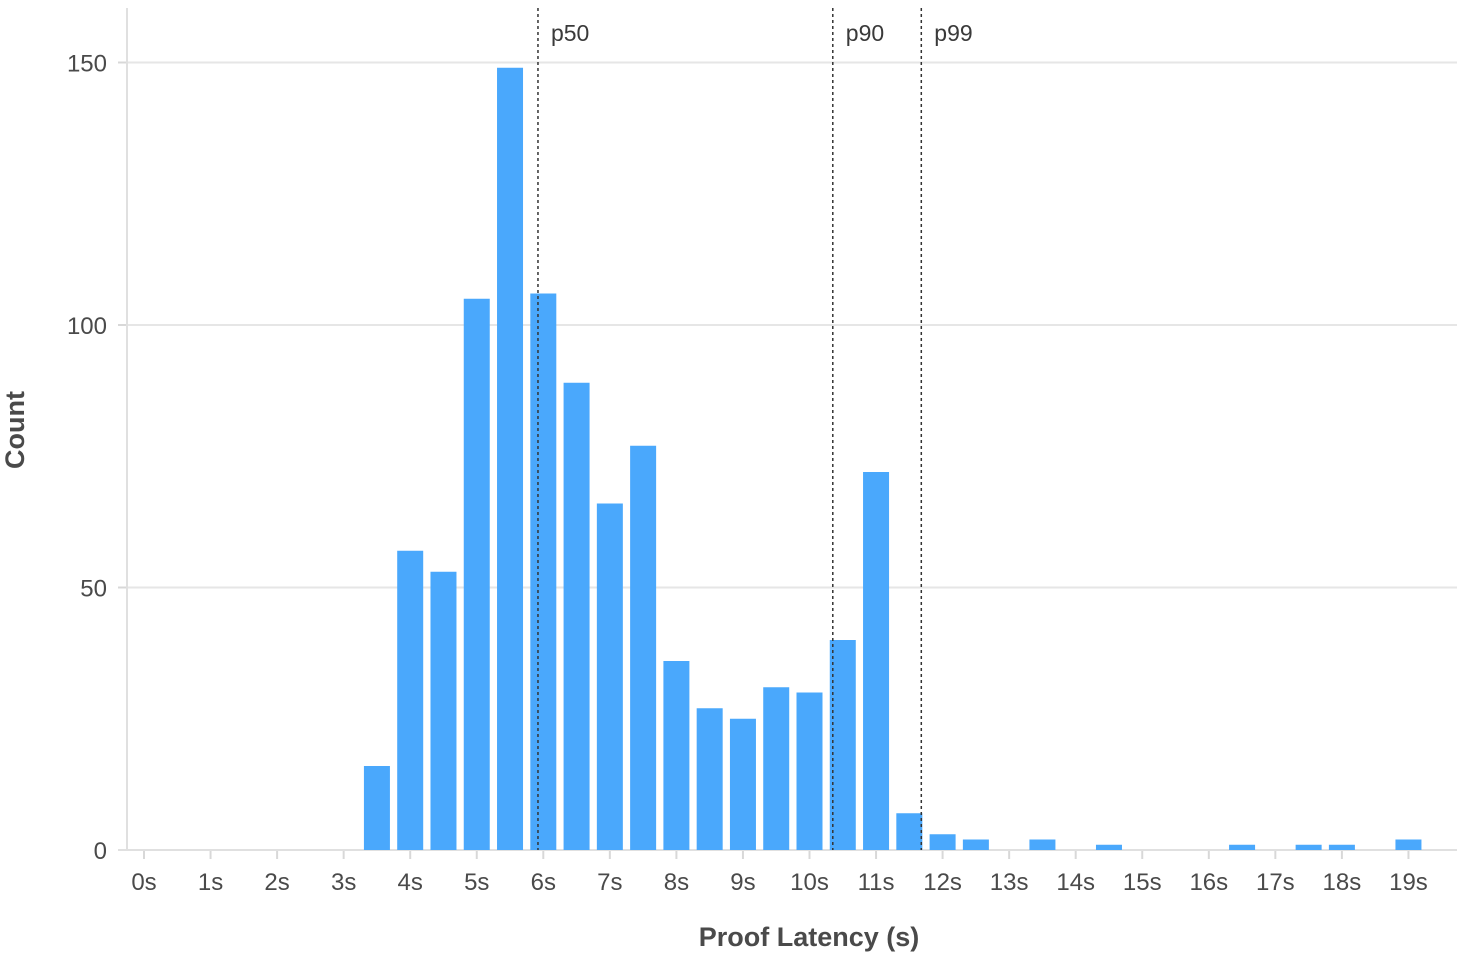 The height and width of the screenshot is (957, 1457). What do you see at coordinates (1142, 882) in the screenshot?
I see `x-tick-label: 15s` at bounding box center [1142, 882].